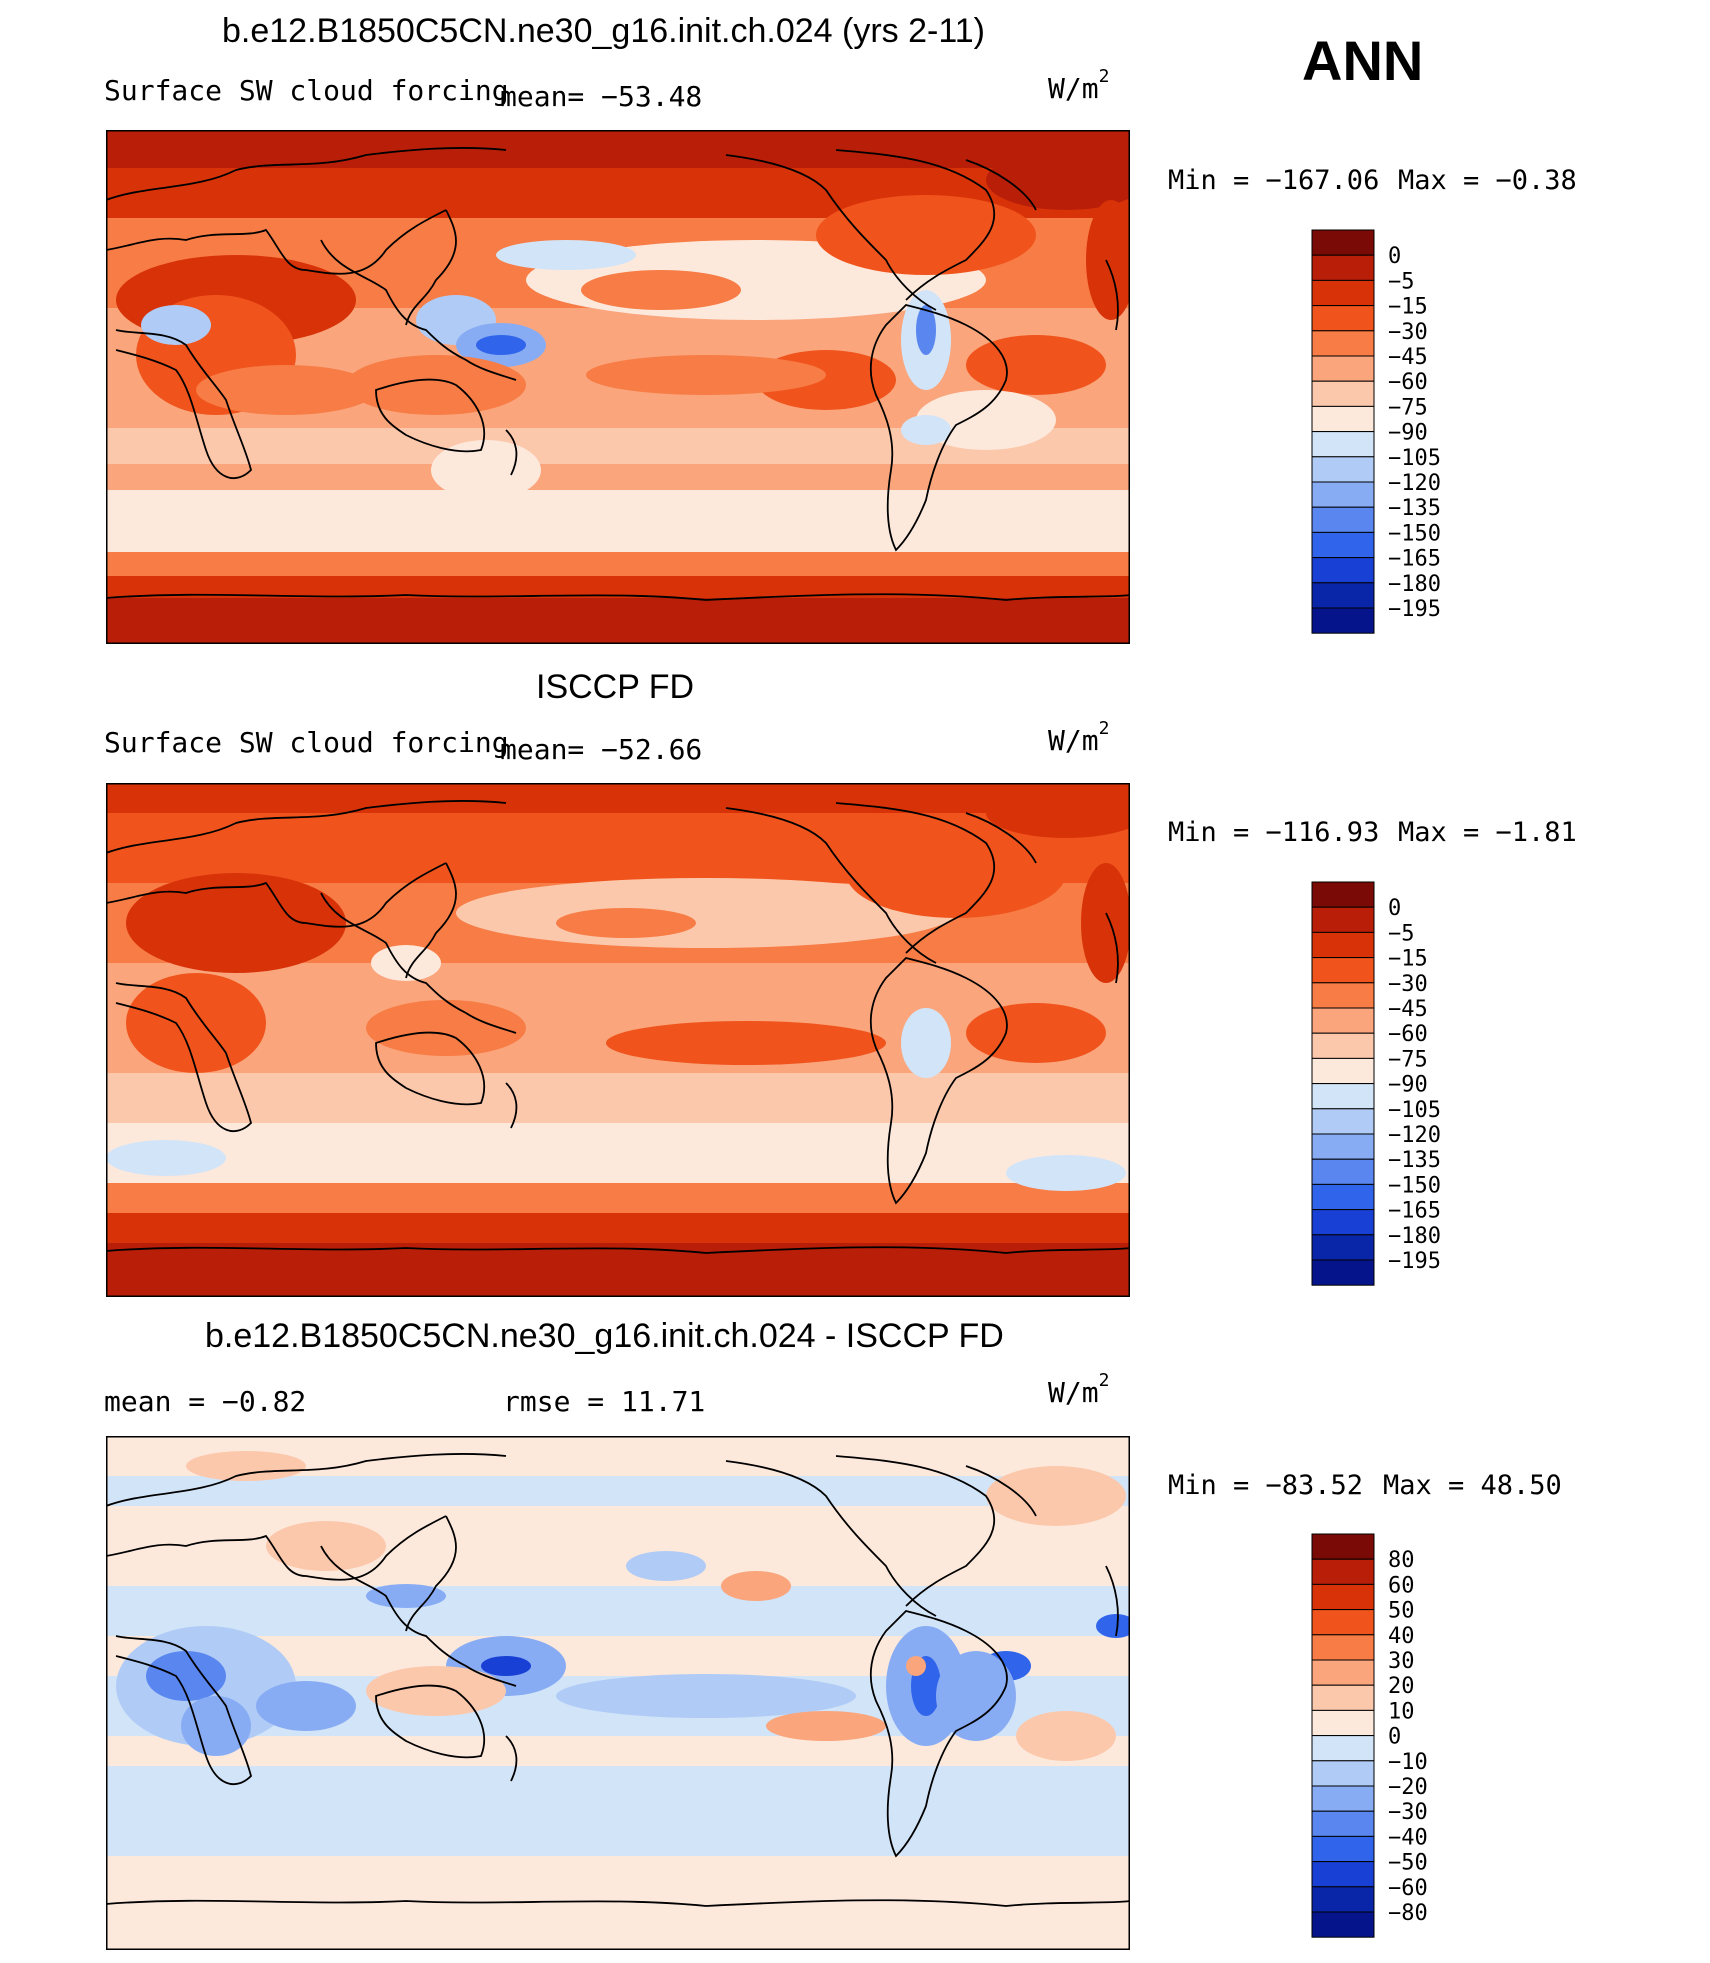 The height and width of the screenshot is (1963, 1710). I want to click on colorbar-label: 60, so click(1401, 1585).